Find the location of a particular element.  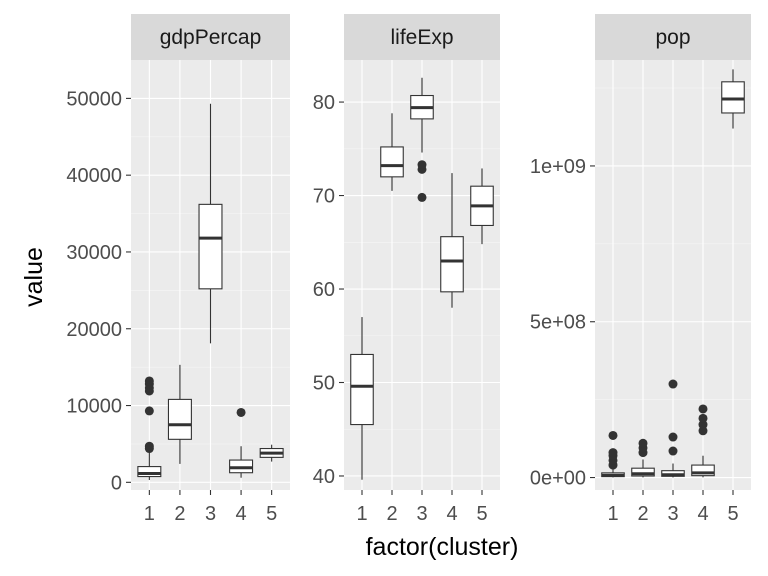

y-tick-label: 70 is located at coordinates (324, 197).